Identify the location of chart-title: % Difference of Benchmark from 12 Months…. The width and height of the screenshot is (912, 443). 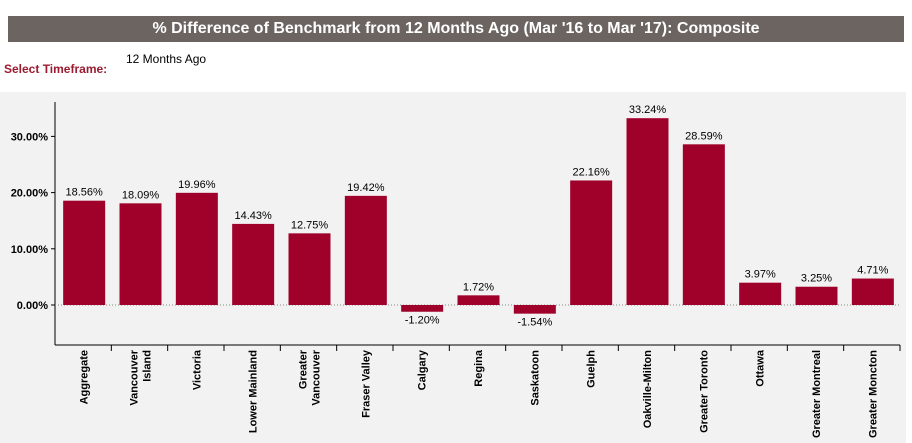
(456, 28).